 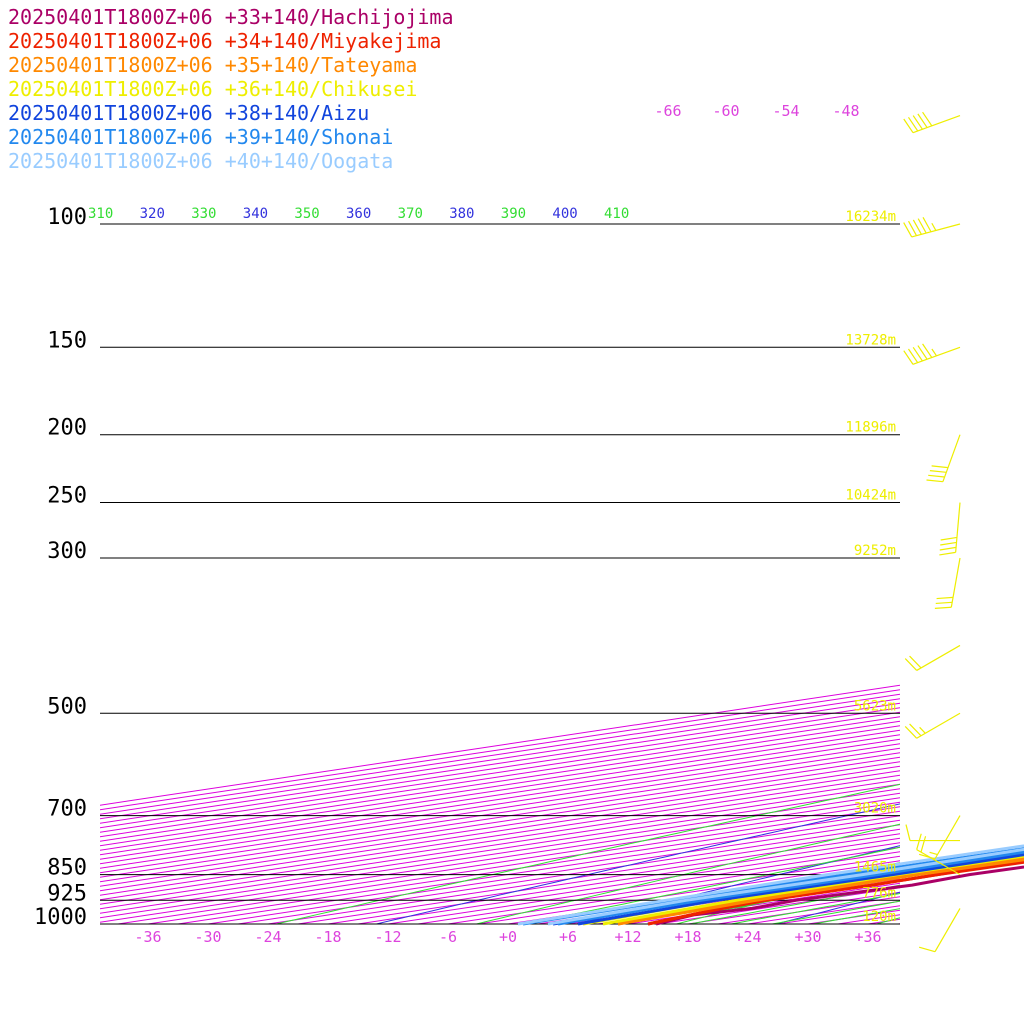 I want to click on legend-entry: 20250401T1800Z+06 +33+140/Hachijojima, so click(x=231, y=17).